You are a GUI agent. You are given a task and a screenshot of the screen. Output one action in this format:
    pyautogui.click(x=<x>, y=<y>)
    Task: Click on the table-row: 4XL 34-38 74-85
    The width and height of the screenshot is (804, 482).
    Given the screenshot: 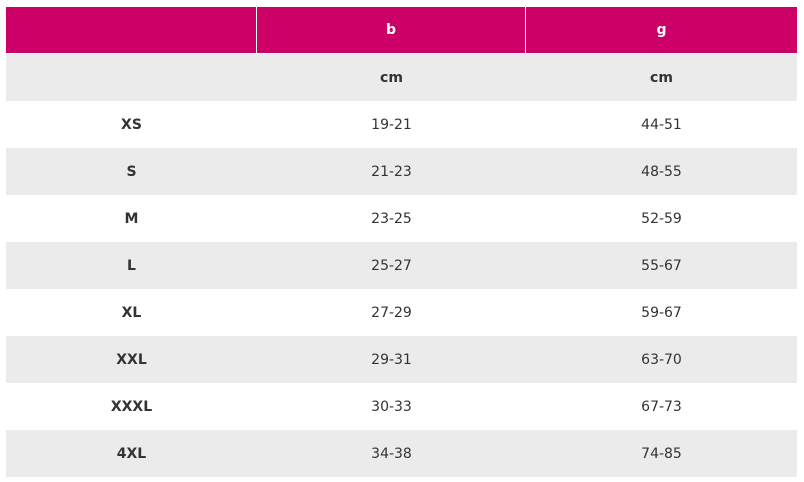 What is the action you would take?
    pyautogui.click(x=401, y=453)
    